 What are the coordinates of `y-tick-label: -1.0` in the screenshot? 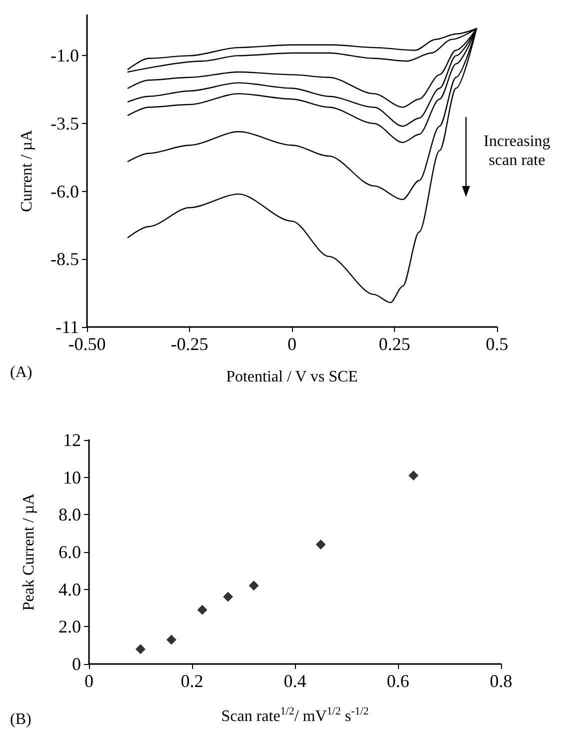 It's located at (64, 56).